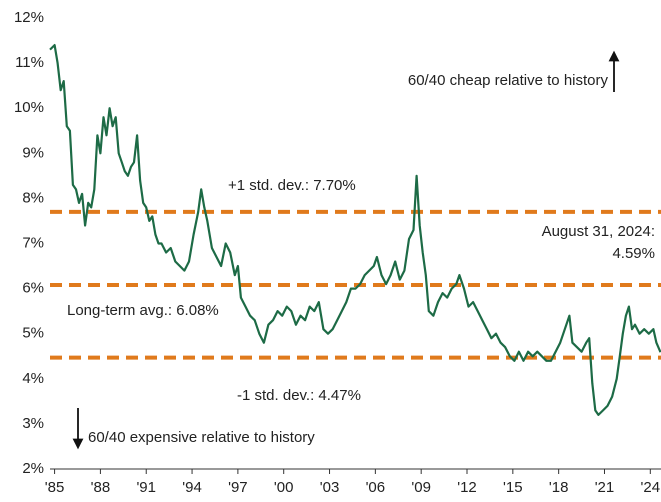 This screenshot has width=661, height=502. Describe the element at coordinates (330, 487) in the screenshot. I see `x-tick-label: '03` at that location.